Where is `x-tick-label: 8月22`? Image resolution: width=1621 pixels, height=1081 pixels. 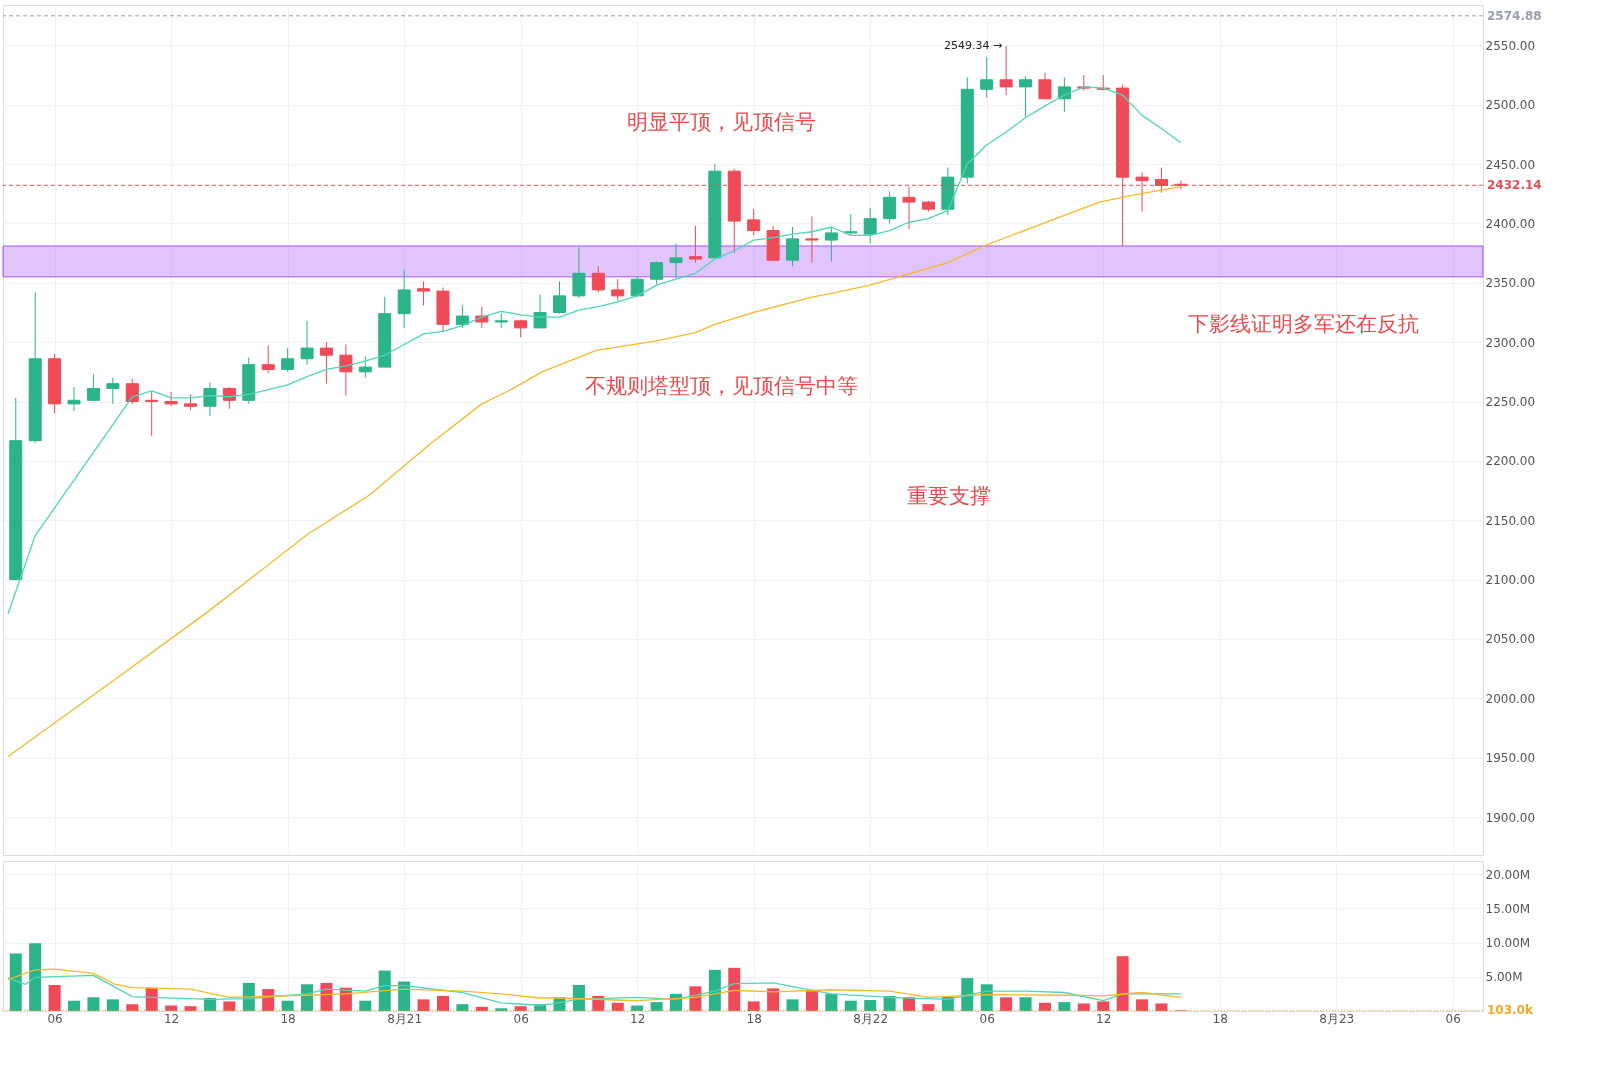
x-tick-label: 8月22 is located at coordinates (871, 1018).